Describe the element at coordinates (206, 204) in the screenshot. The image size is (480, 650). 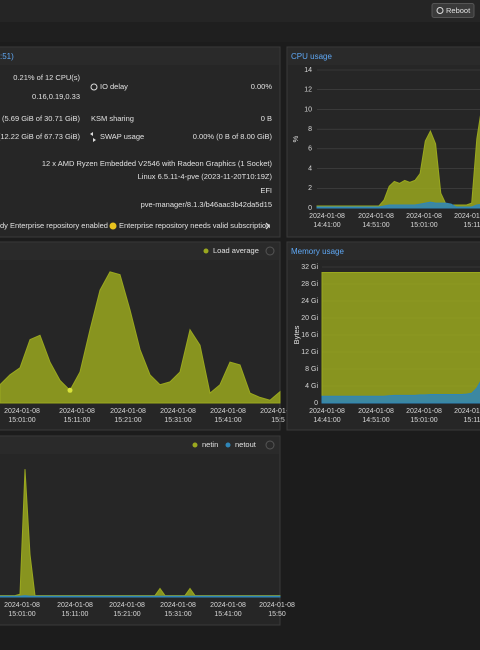
I see `manager-version: pve-manager/8.1.3/b46aac3b42da5d15` at that location.